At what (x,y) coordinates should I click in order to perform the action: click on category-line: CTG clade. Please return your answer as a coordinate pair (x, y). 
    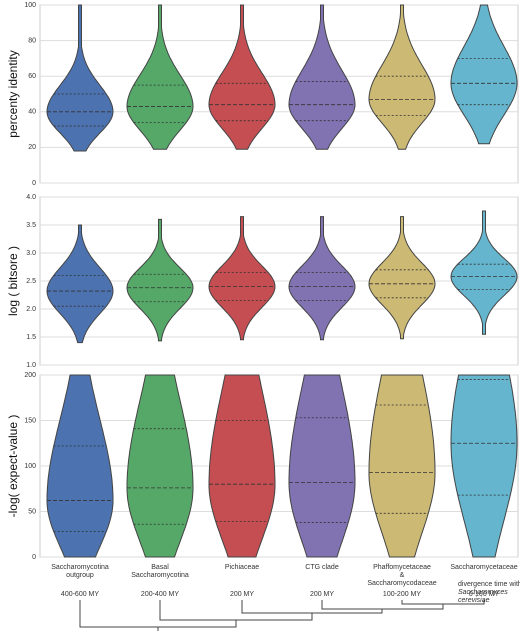
    Looking at the image, I should click on (322, 567).